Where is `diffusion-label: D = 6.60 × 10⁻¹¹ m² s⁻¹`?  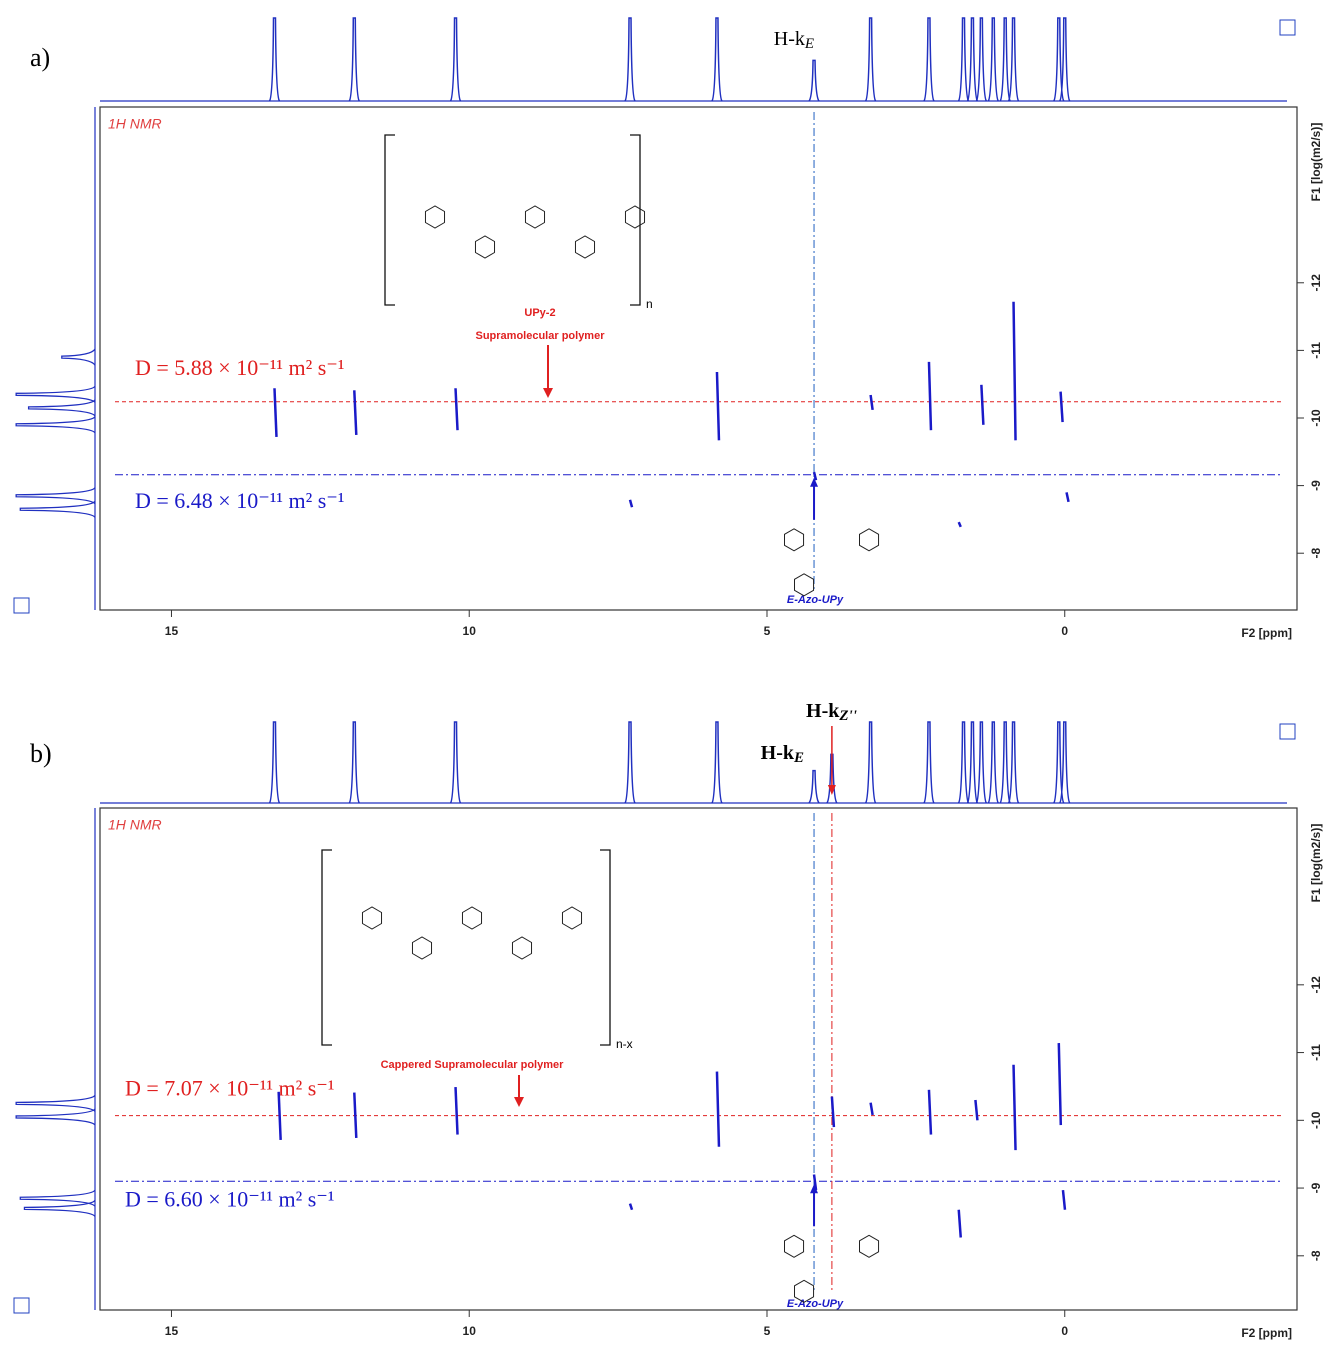
diffusion-label: D = 6.60 × 10⁻¹¹ m² s⁻¹ is located at coordinates (229, 1198).